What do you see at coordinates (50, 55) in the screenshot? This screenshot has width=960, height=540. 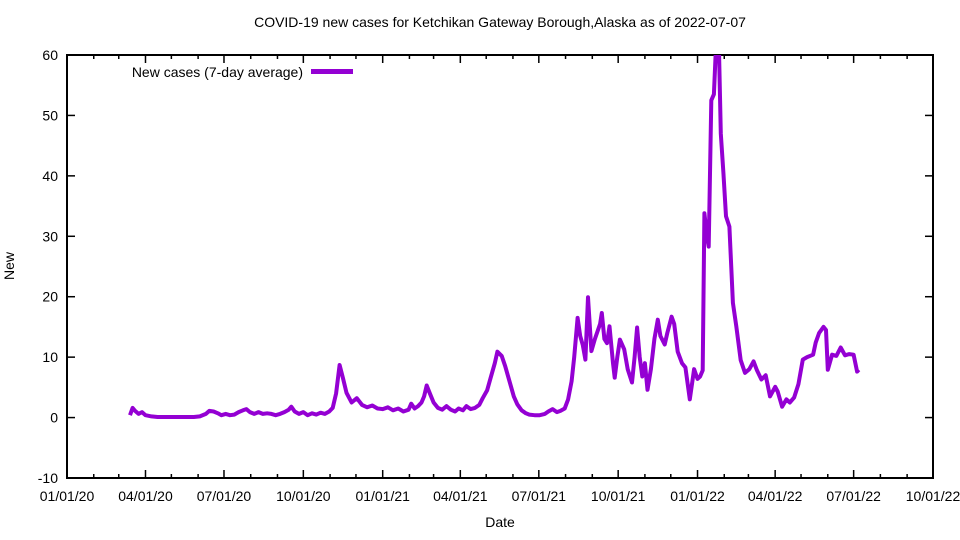 I see `y-tick-label: 60` at bounding box center [50, 55].